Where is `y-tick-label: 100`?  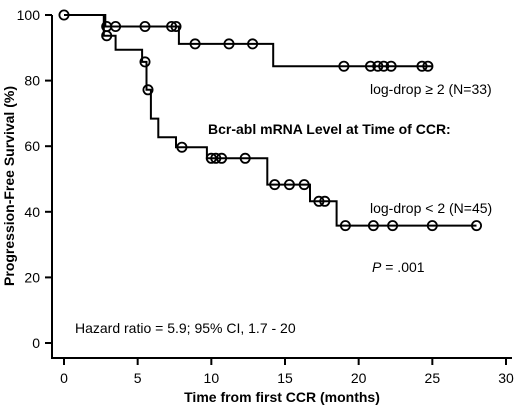
y-tick-label: 100 is located at coordinates (29, 15).